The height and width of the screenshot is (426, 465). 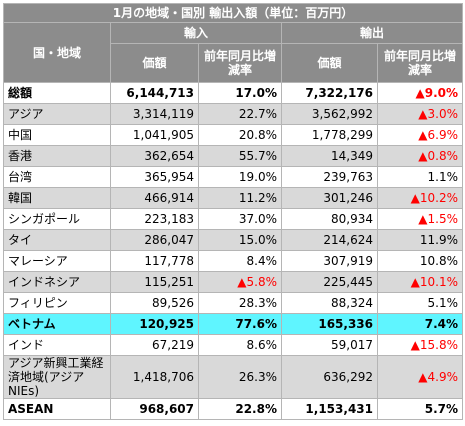 What do you see at coordinates (57, 114) in the screenshot?
I see `region-name-cell: アジア` at bounding box center [57, 114].